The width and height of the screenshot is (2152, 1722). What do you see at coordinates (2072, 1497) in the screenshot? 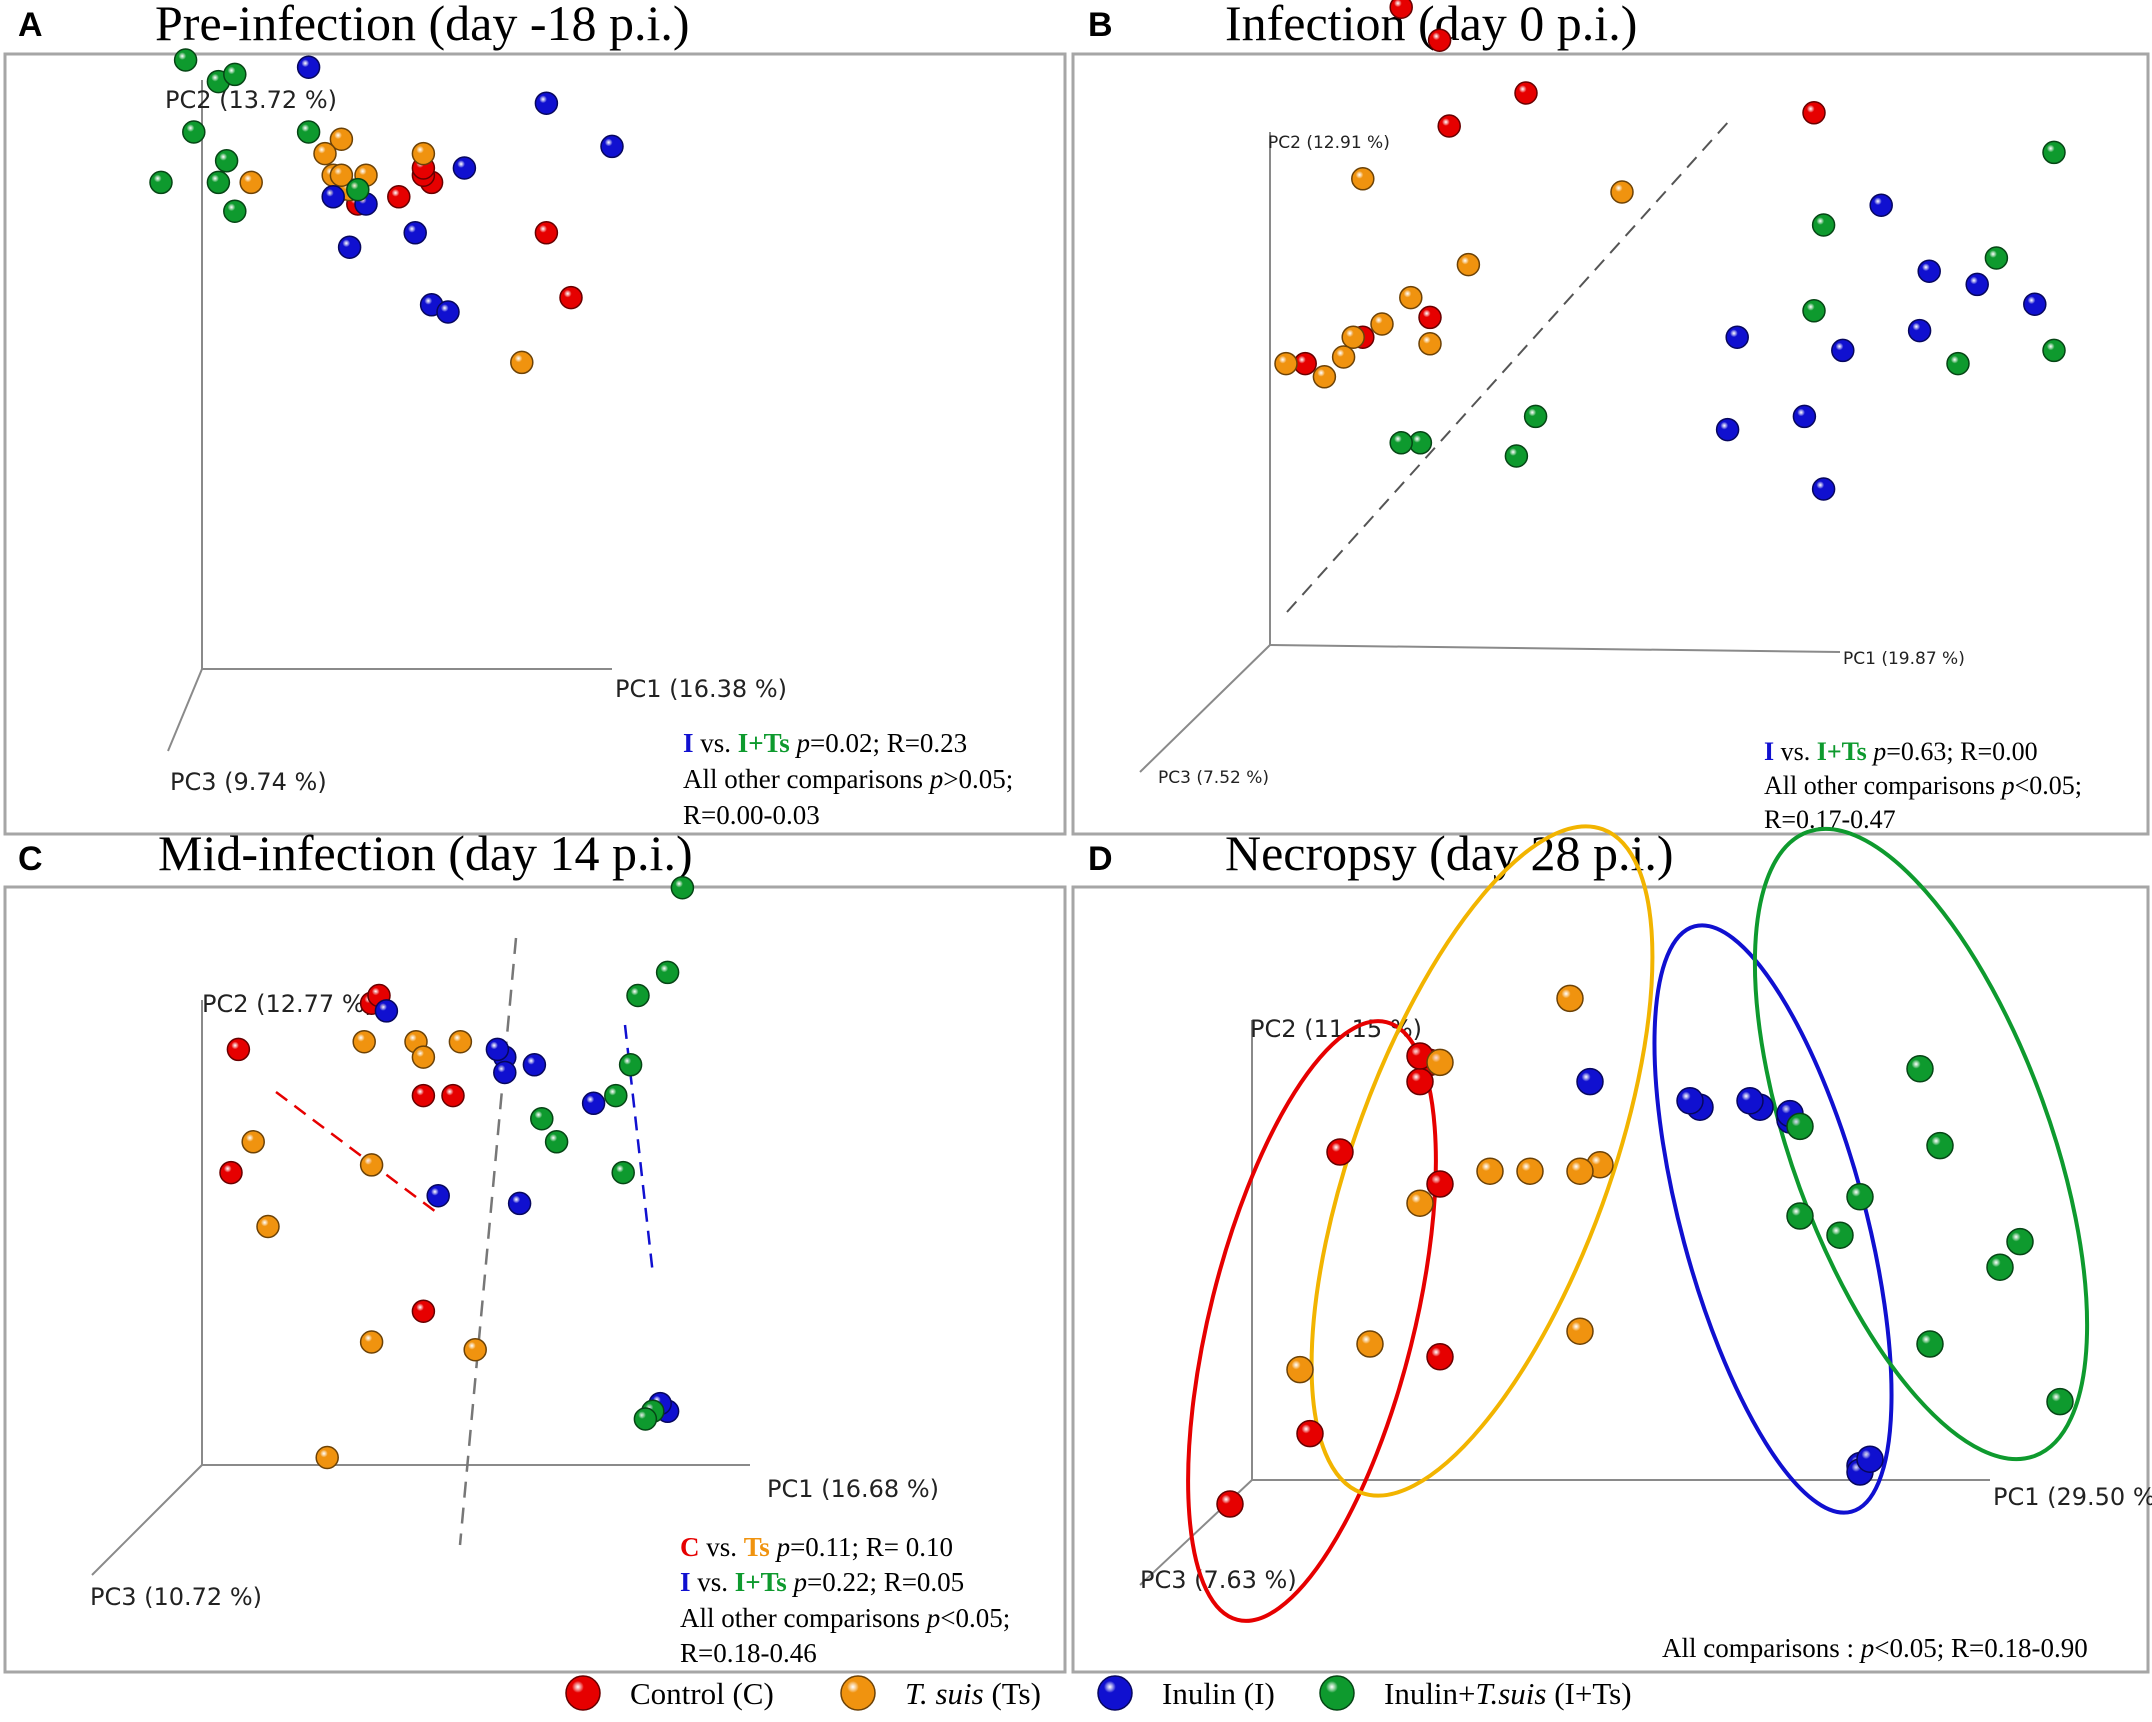
I see `pc1-axis-label: PC1 (29.50 %)` at bounding box center [2072, 1497].